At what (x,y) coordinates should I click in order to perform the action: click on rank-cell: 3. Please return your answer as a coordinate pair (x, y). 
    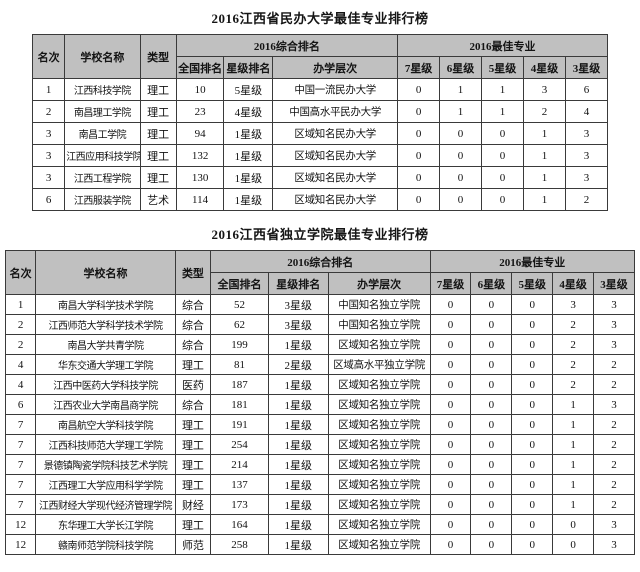
    Looking at the image, I should click on (48, 155).